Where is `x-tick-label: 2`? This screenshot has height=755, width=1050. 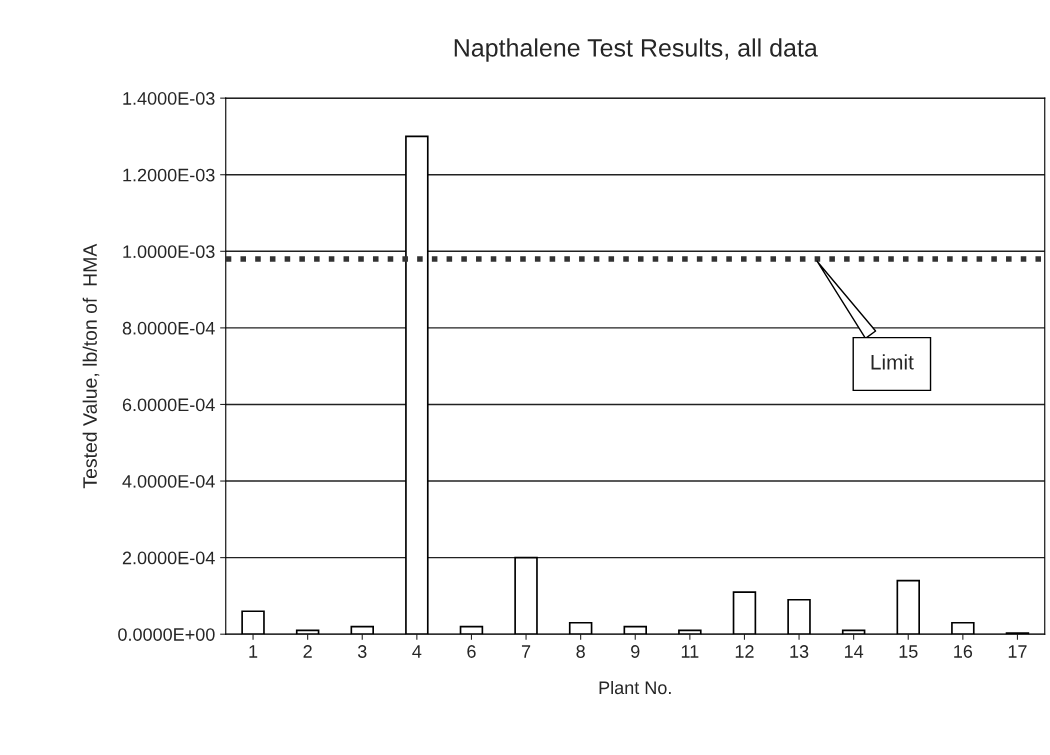 x-tick-label: 2 is located at coordinates (307, 651).